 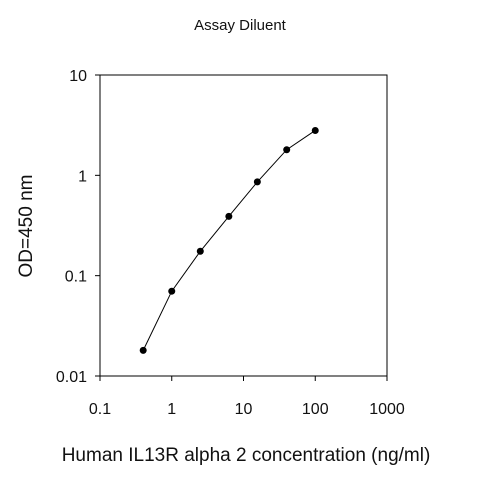 What do you see at coordinates (76, 277) in the screenshot?
I see `y-tick-label: 0.1` at bounding box center [76, 277].